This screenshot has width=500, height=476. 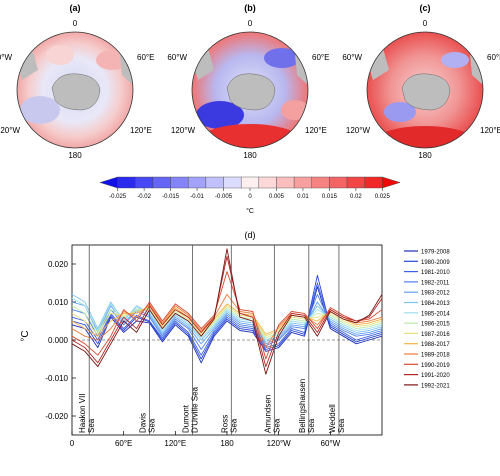 I want to click on colorbar-tick-label: 0, so click(x=250, y=197).